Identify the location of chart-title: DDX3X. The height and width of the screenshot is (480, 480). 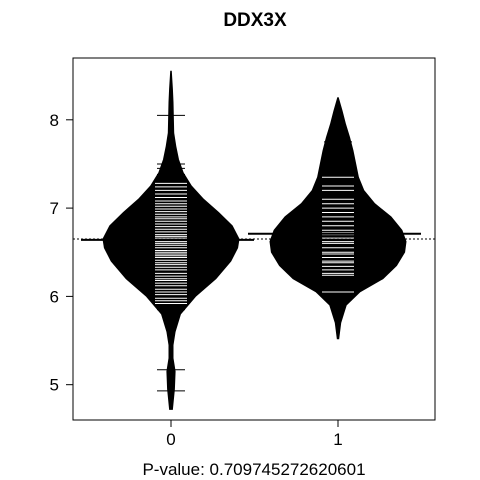
(255, 20).